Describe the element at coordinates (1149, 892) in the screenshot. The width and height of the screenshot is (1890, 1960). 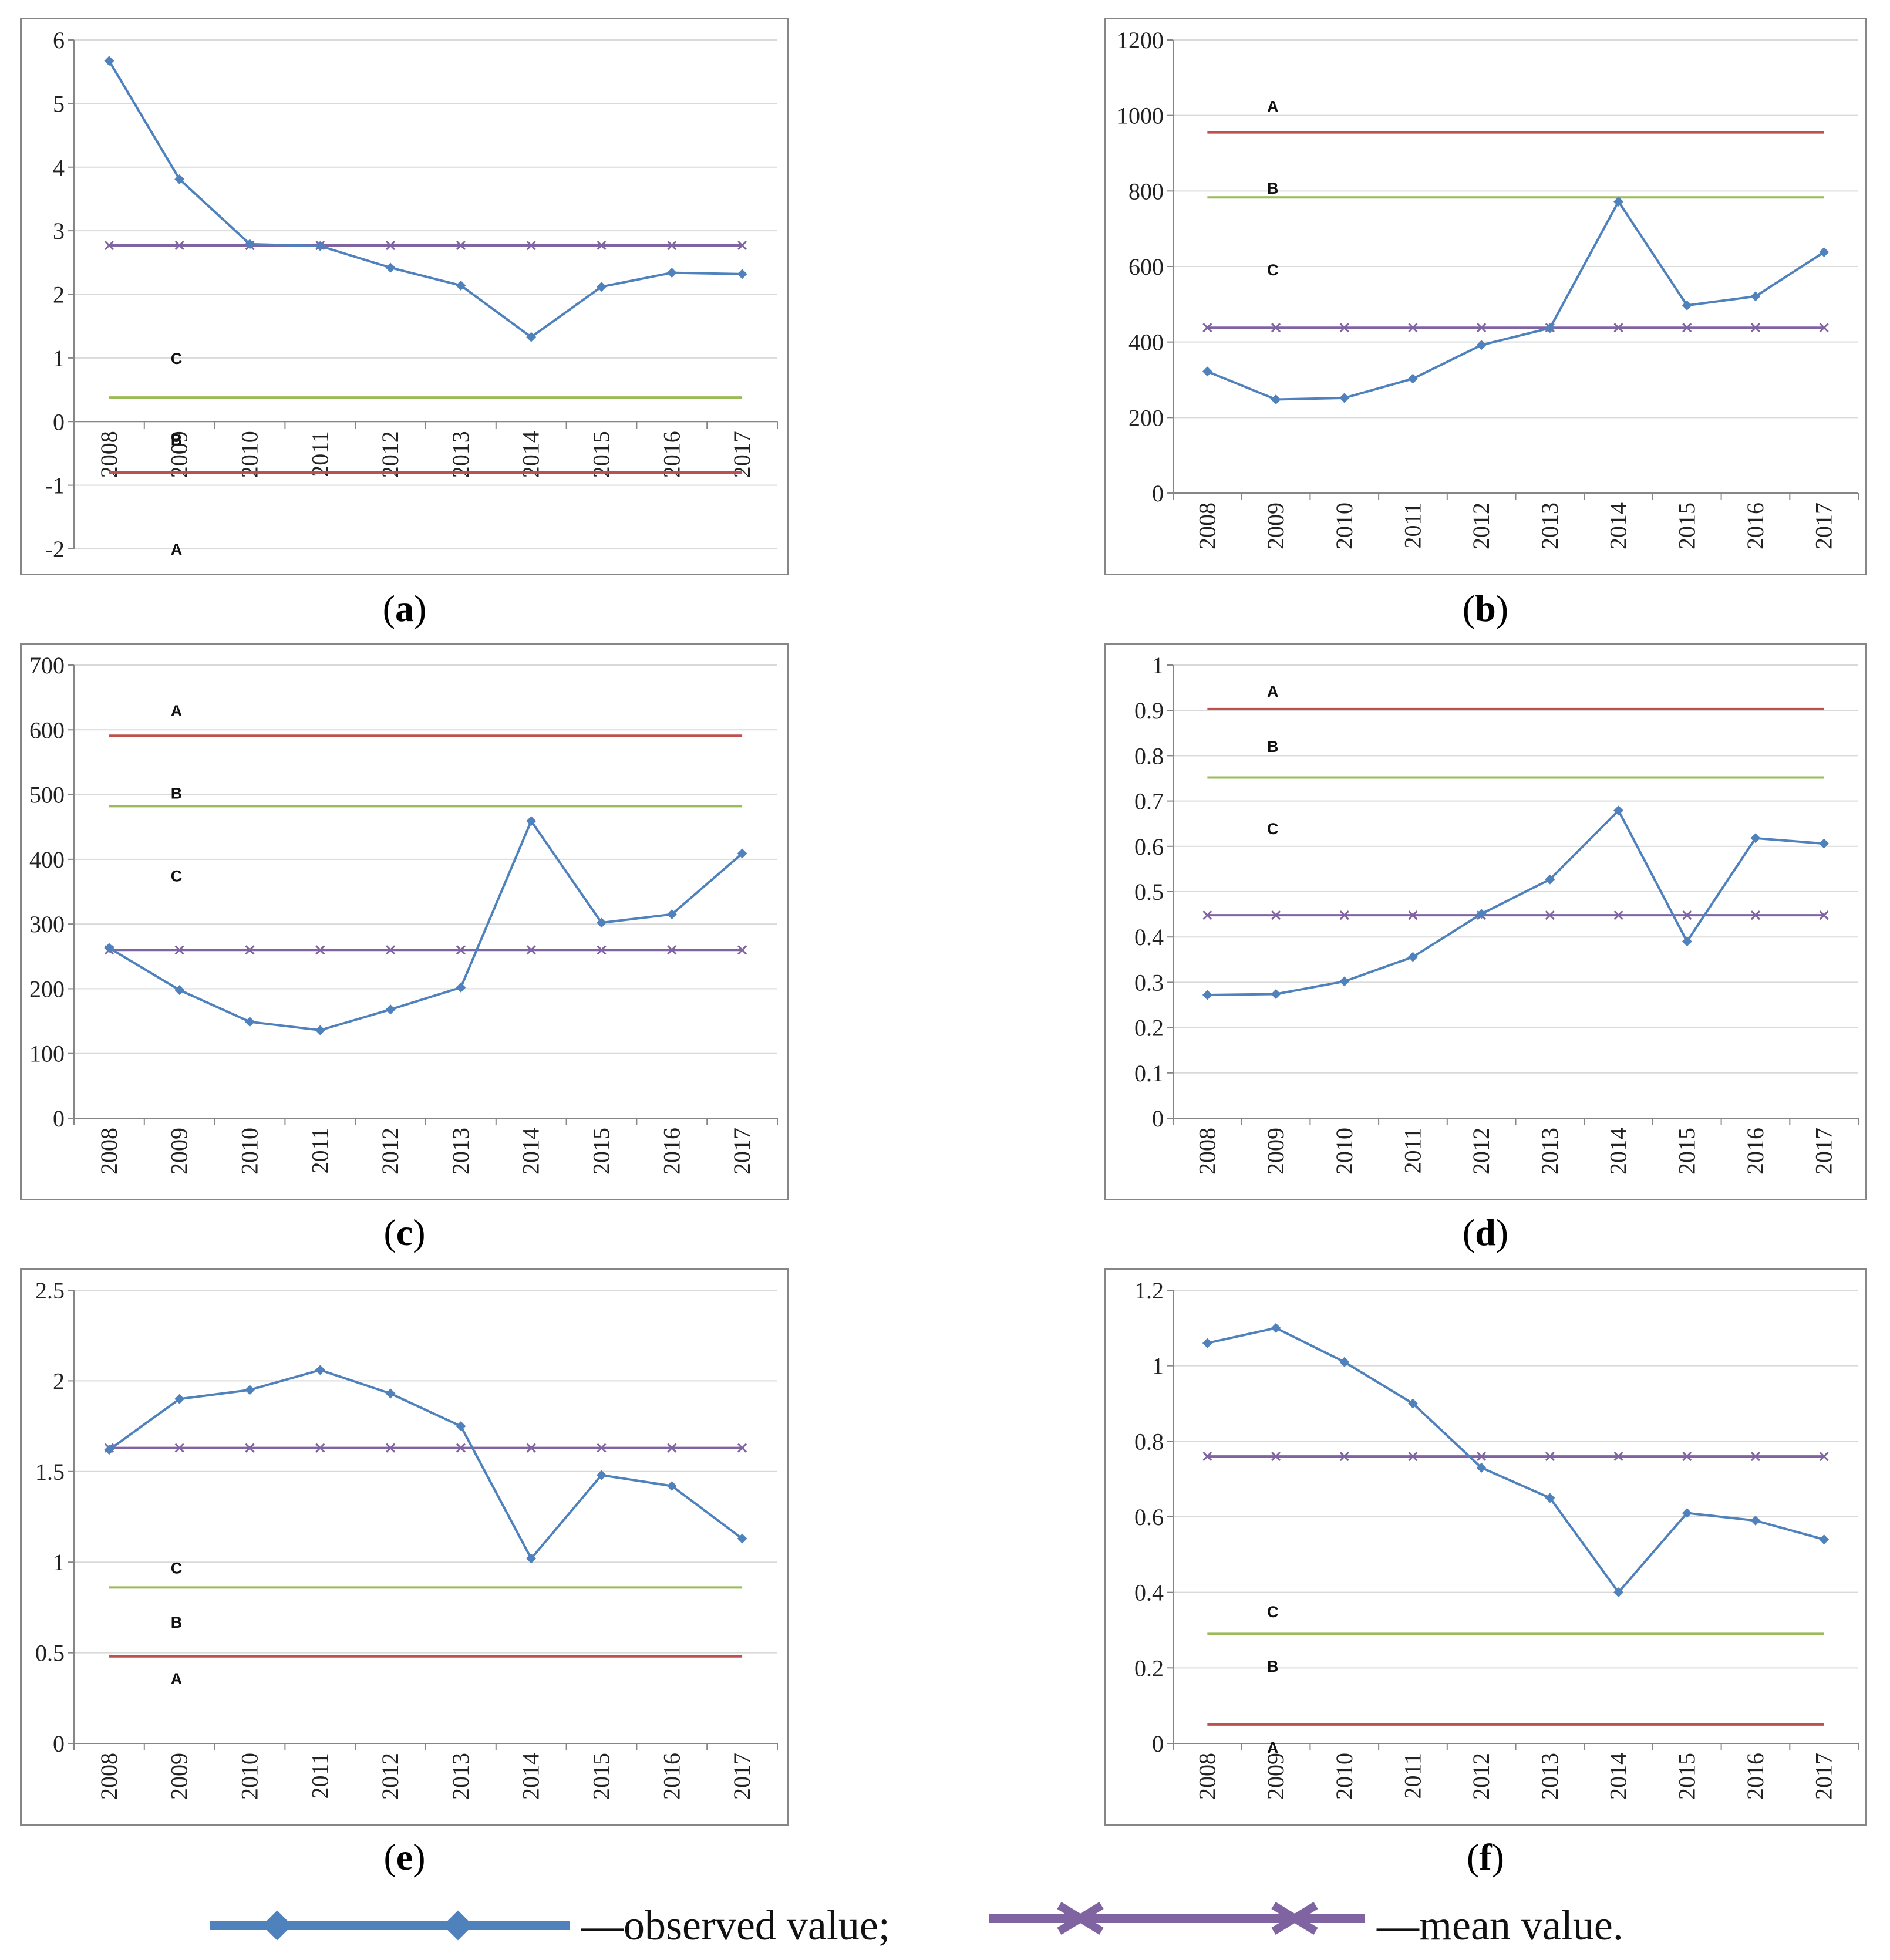
I see `y-tick-label: 0.5` at that location.